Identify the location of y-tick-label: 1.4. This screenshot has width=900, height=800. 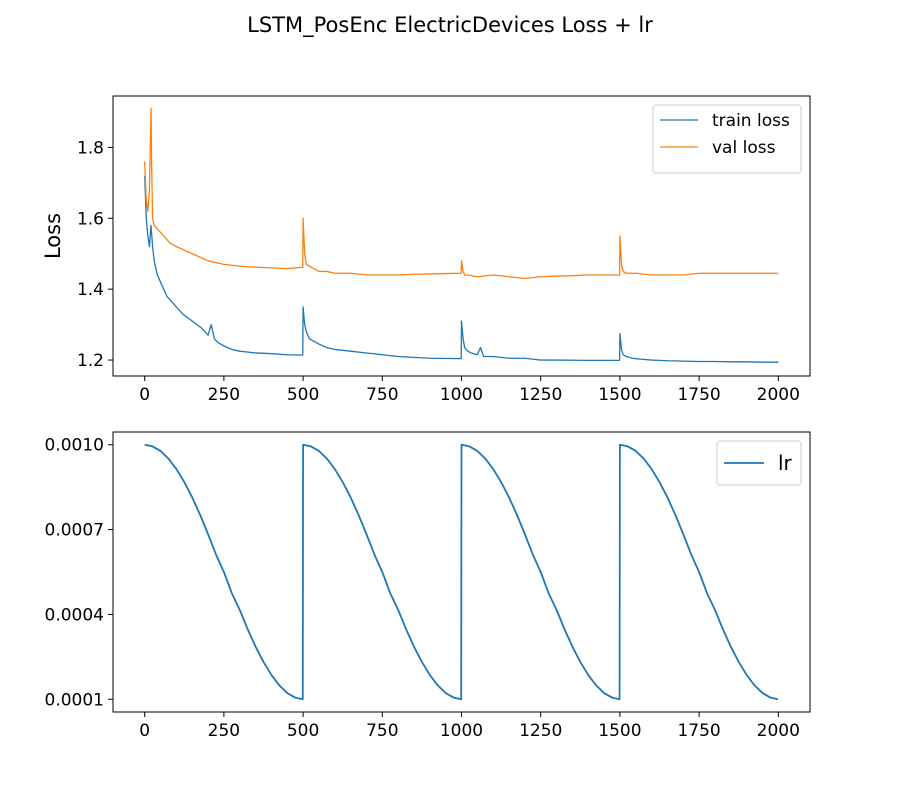
(90, 290).